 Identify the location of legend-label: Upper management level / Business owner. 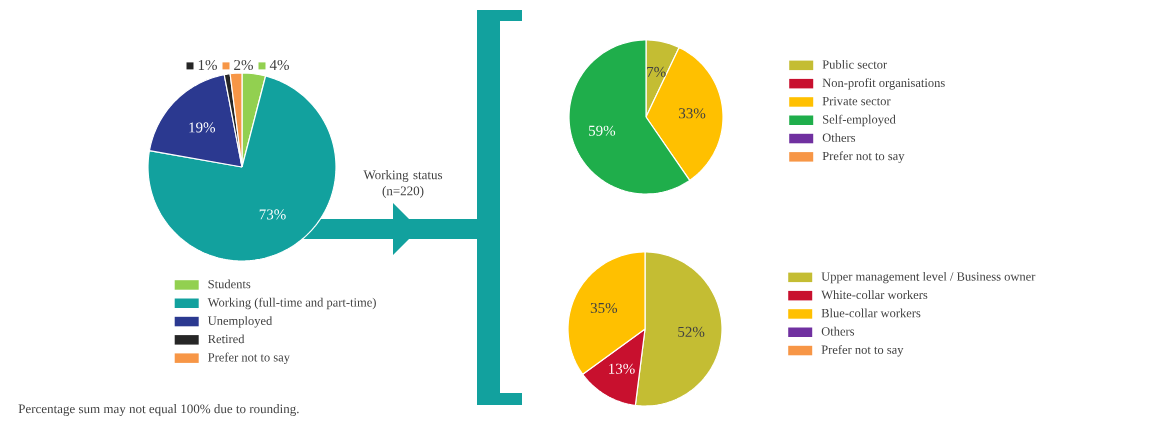
(928, 277).